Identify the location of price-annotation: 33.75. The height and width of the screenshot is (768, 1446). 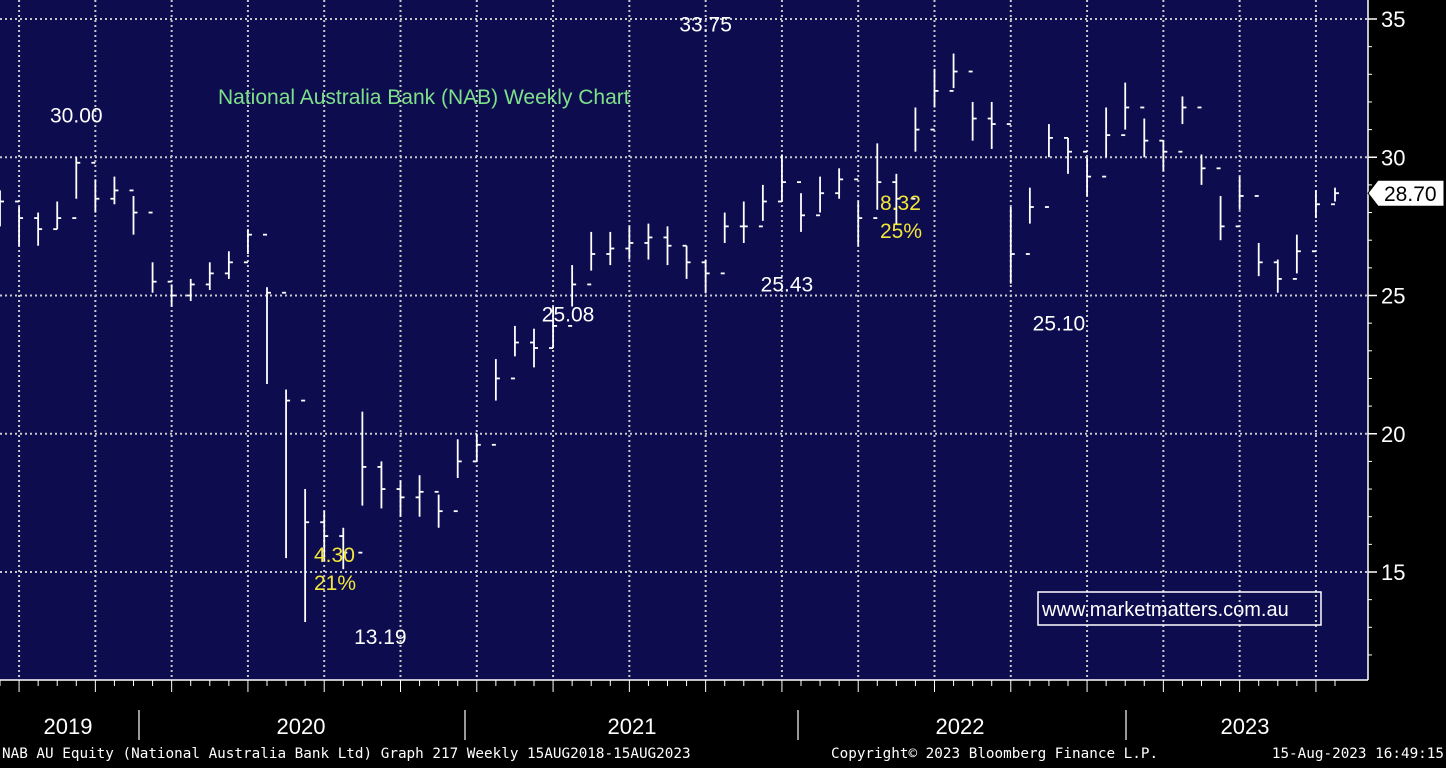
(705, 25).